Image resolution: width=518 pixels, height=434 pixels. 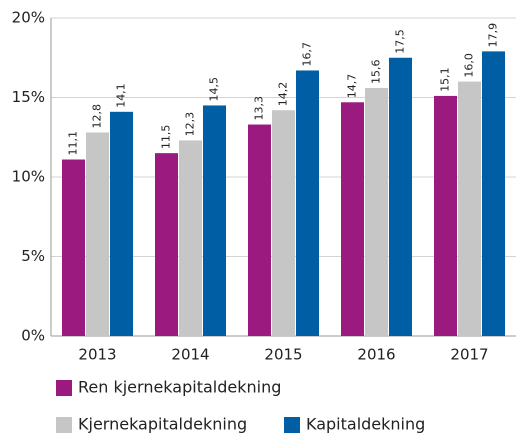 What do you see at coordinates (376, 355) in the screenshot?
I see `x-tick-label: 2016` at bounding box center [376, 355].